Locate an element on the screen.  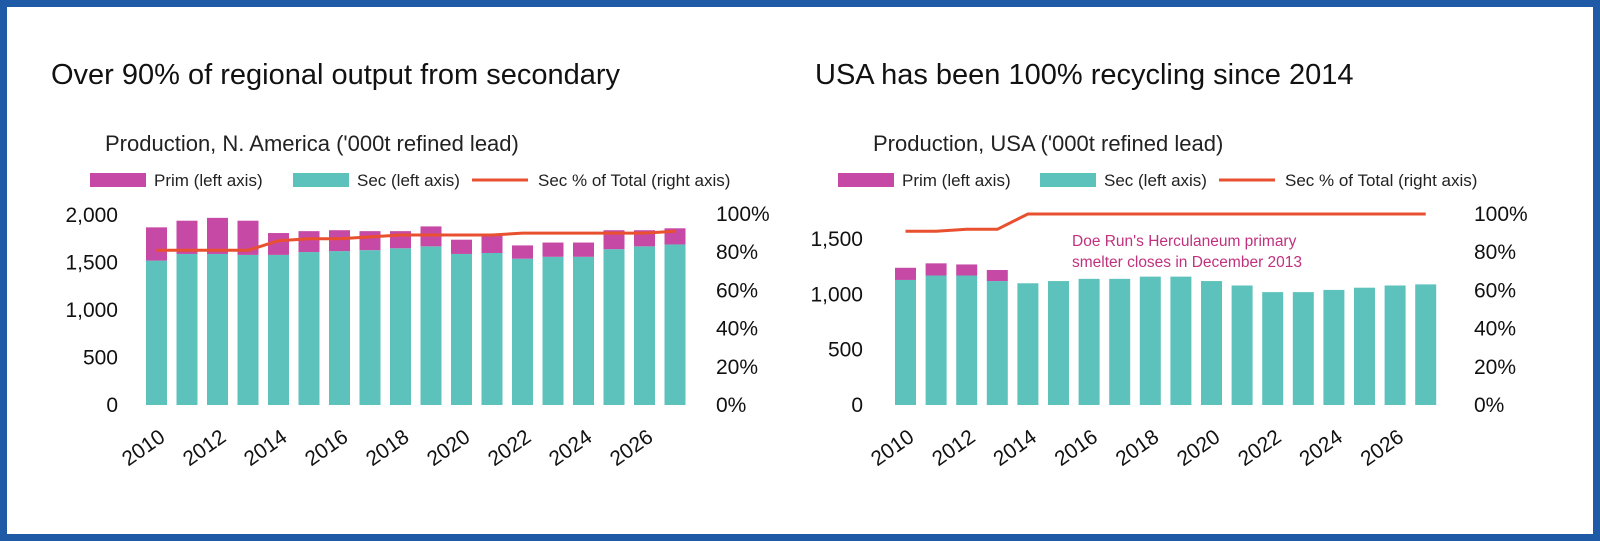
x-tick-label: 2022 is located at coordinates (1259, 448).